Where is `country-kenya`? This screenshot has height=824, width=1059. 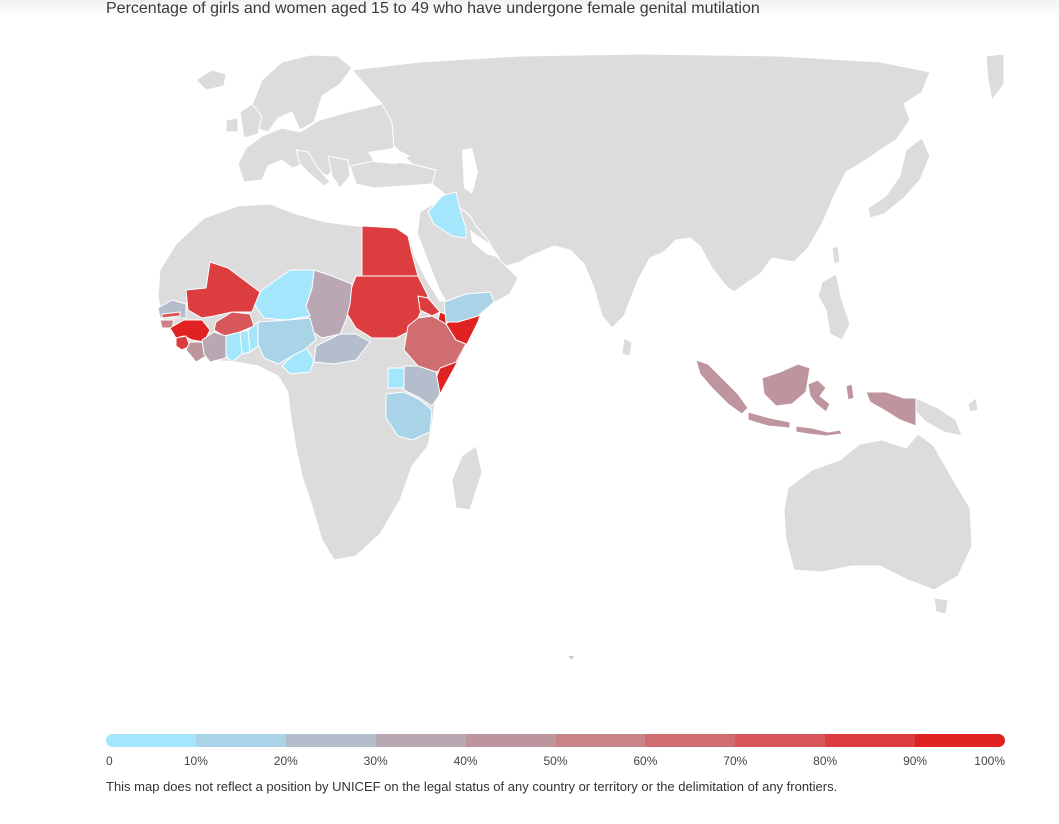 country-kenya is located at coordinates (422, 386).